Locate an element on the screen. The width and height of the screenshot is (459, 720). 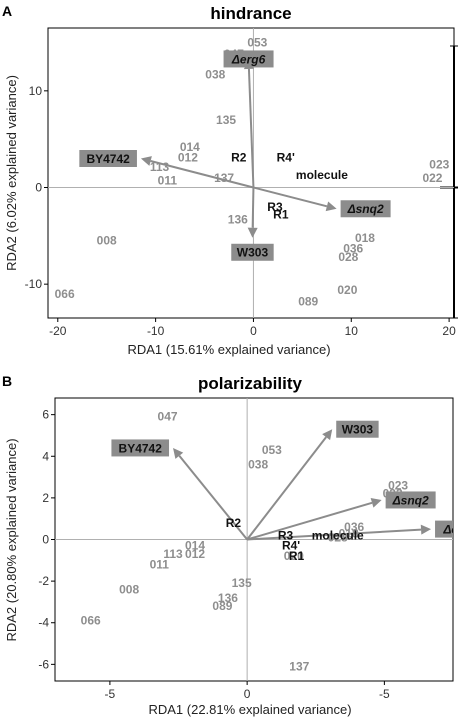
panel-a-site-label-135: 135 is located at coordinates (226, 120).